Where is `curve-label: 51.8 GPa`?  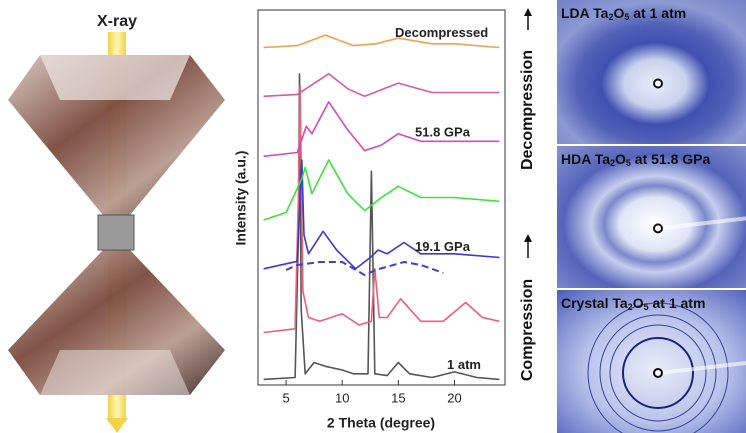
curve-label: 51.8 GPa is located at coordinates (443, 132).